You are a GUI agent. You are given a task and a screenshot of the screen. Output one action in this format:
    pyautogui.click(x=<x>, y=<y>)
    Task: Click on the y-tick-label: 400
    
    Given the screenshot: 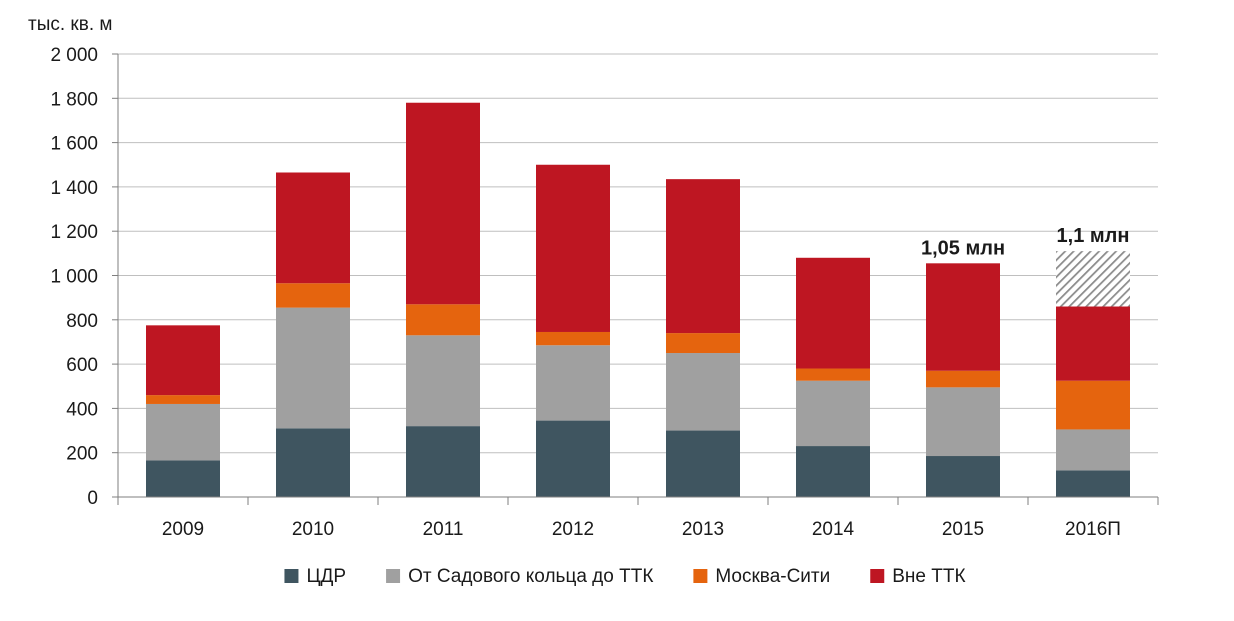 What is the action you would take?
    pyautogui.click(x=82, y=409)
    